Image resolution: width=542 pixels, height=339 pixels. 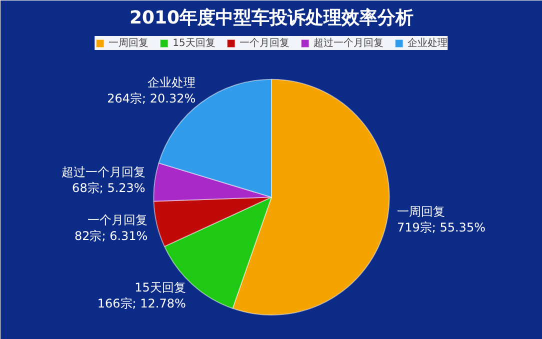 What do you see at coordinates (441, 227) in the screenshot?
I see `data-label: 719宗; 55.35%` at bounding box center [441, 227].